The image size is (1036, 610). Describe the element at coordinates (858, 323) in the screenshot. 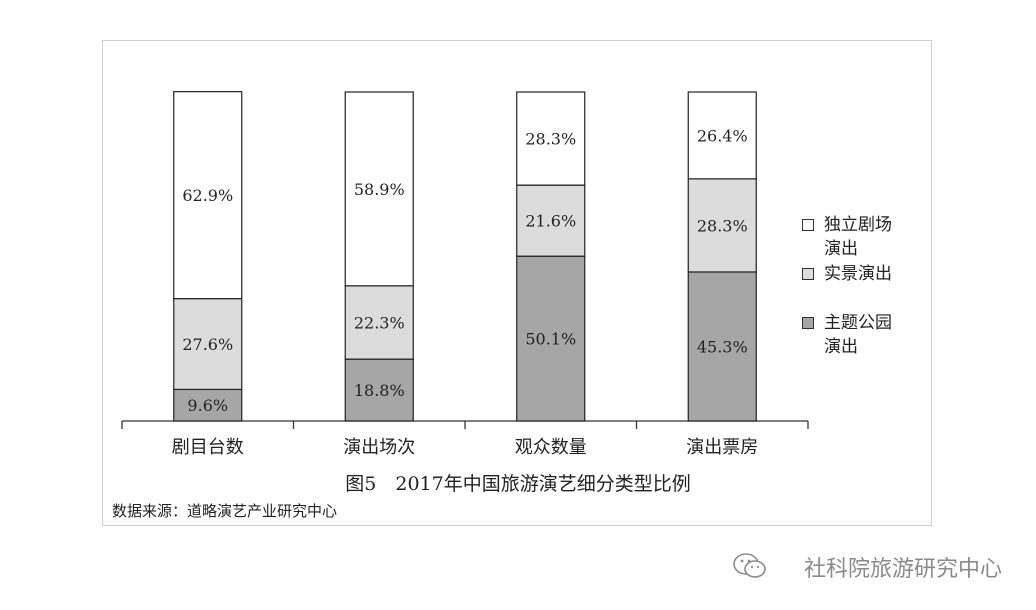

I see `legend-label: 主题公园` at that location.